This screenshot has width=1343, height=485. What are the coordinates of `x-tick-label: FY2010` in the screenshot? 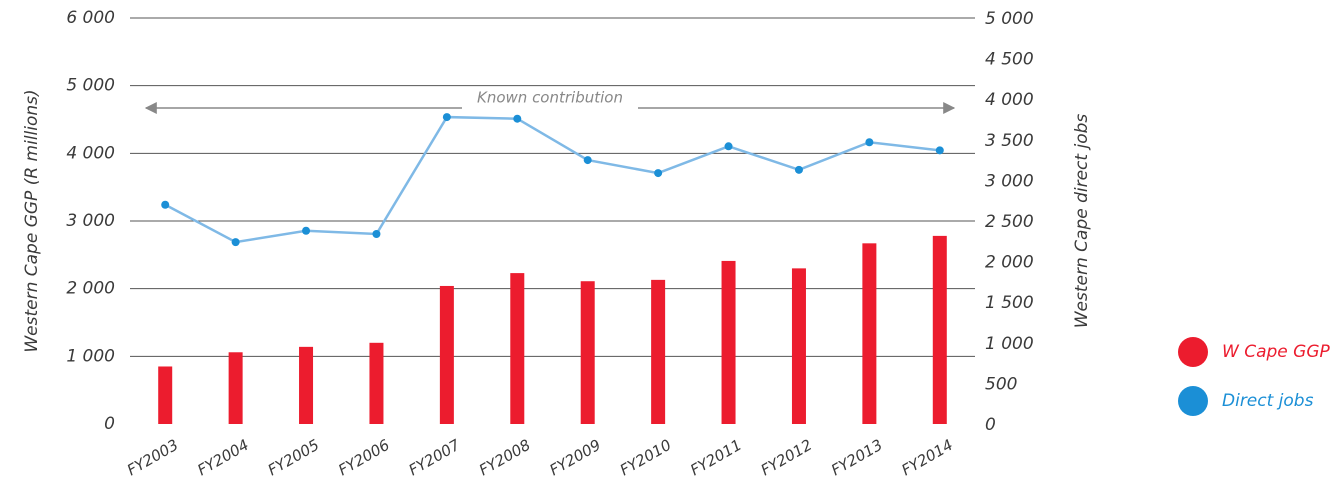 It's located at (645, 458).